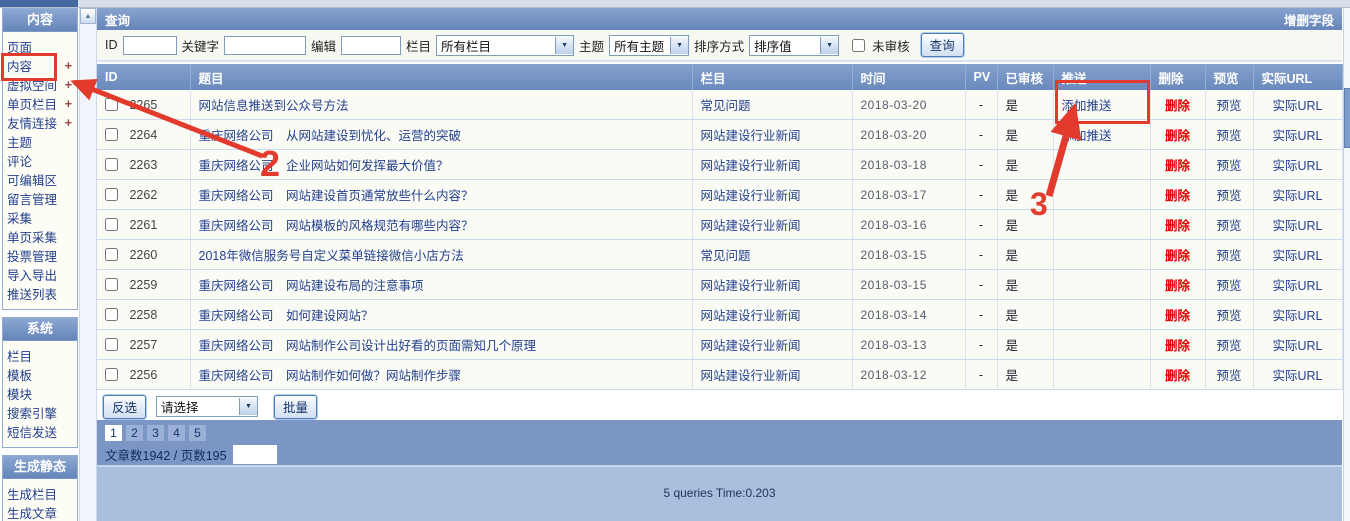  I want to click on article-title-link: 重庆网络公司 网站模板的风格规范有哪些内容？, so click(336, 226).